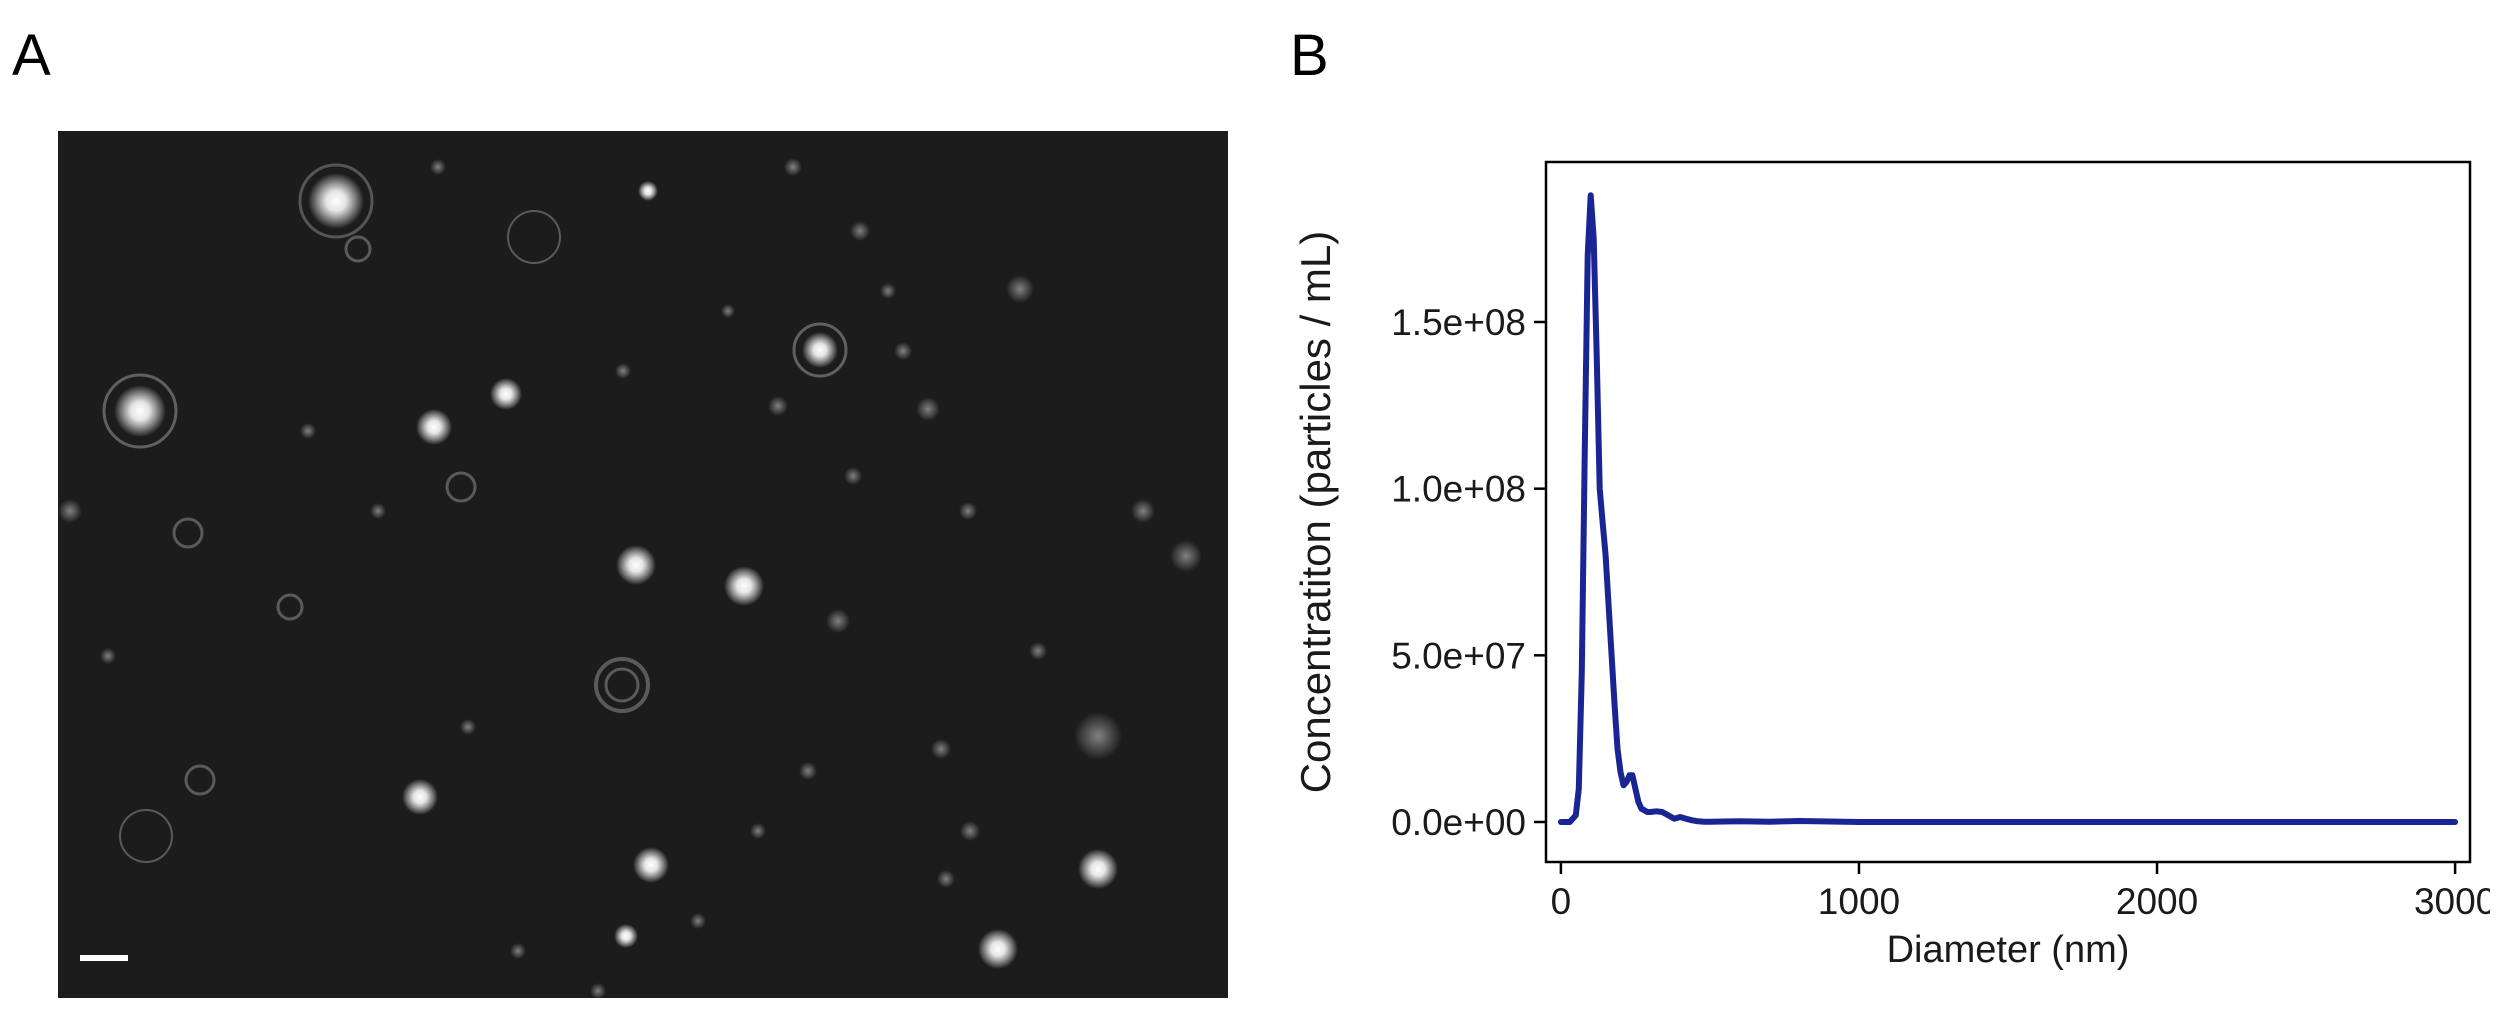 The height and width of the screenshot is (1034, 2500). What do you see at coordinates (1315, 512) in the screenshot?
I see `y-axis-label: Concentratiton (particles / mL)` at bounding box center [1315, 512].